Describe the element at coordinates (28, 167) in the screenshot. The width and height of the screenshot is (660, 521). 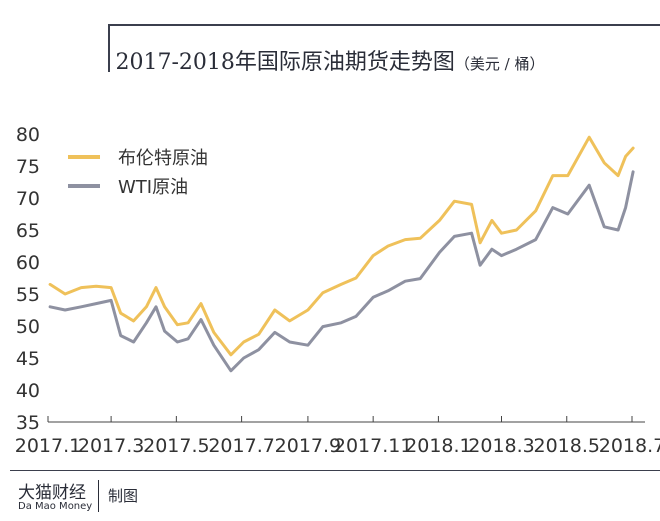
I see `y-tick-label: 75` at that location.